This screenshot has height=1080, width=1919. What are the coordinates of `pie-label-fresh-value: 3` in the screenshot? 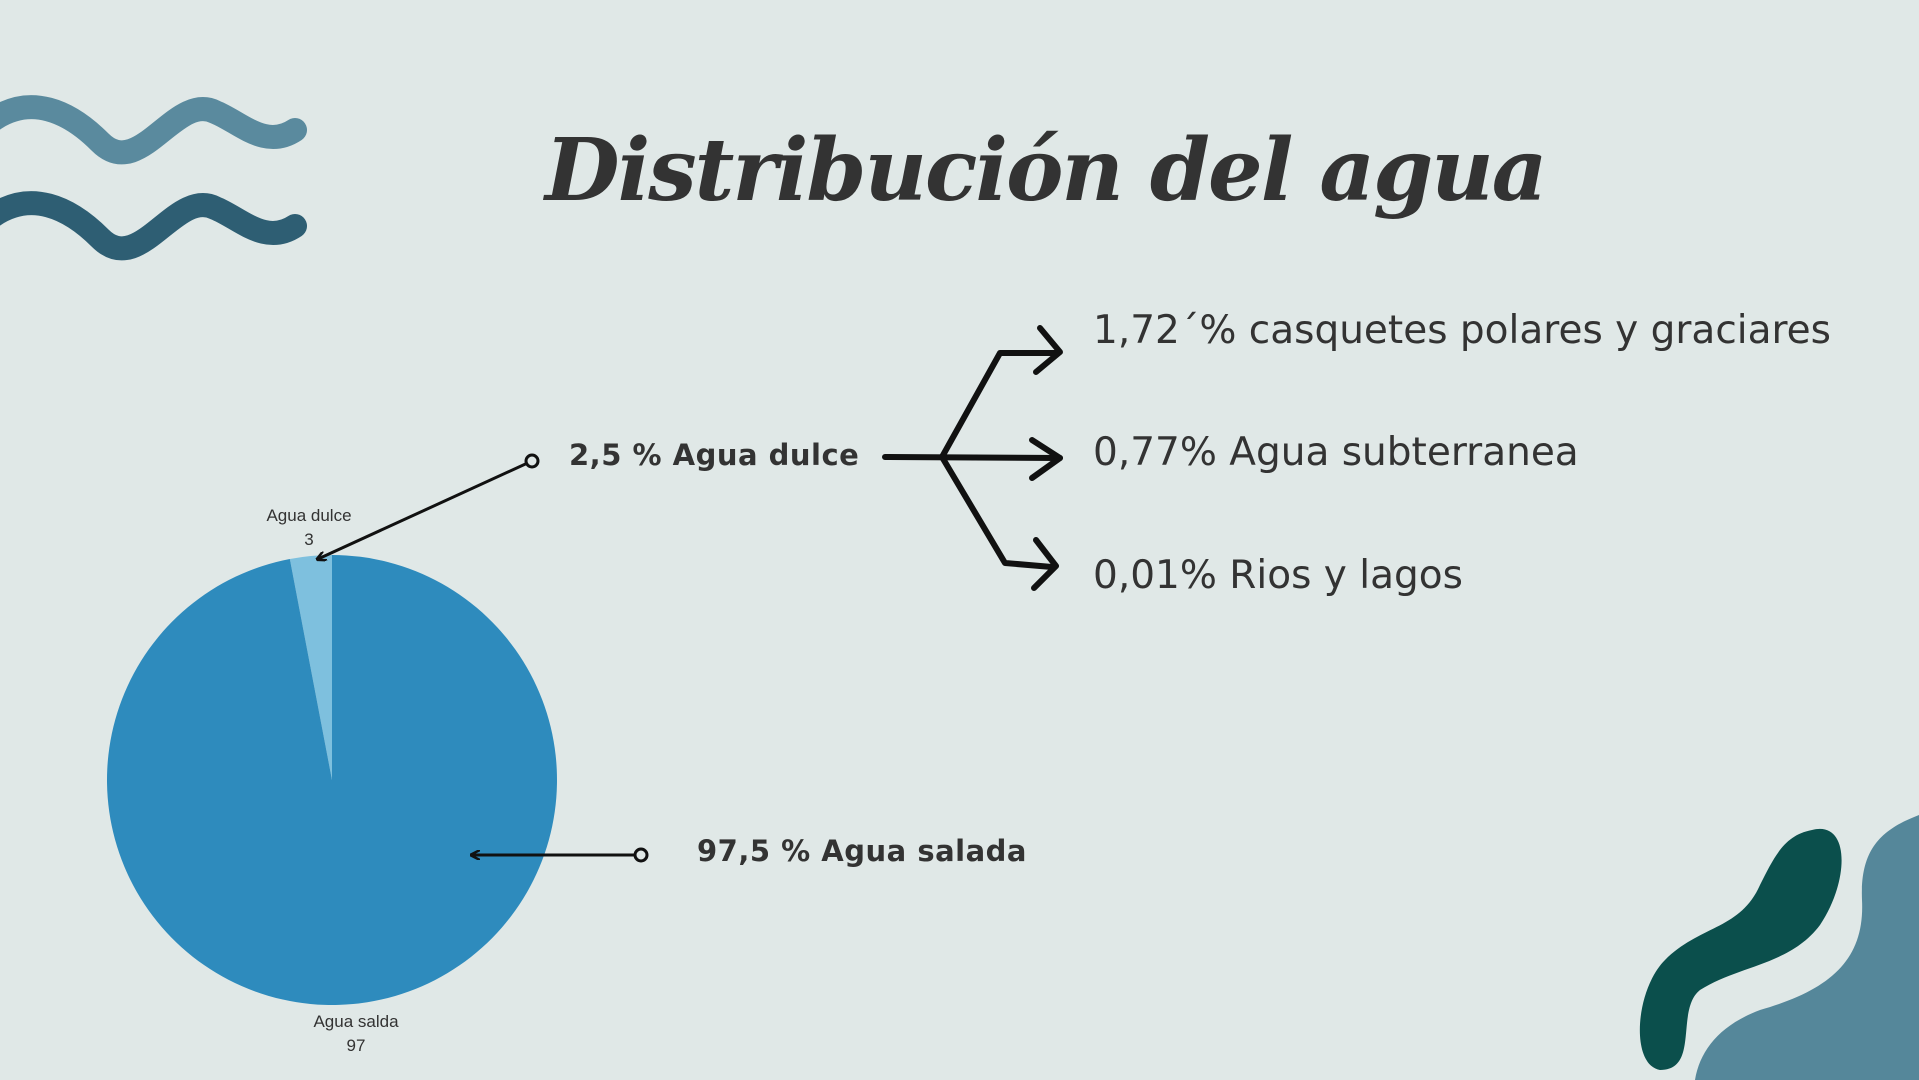 It's located at (309, 539).